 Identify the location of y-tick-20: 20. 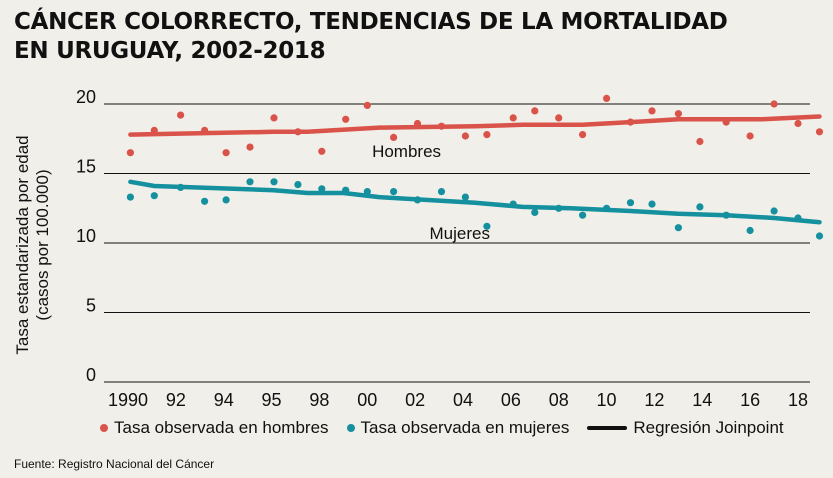
(86, 97).